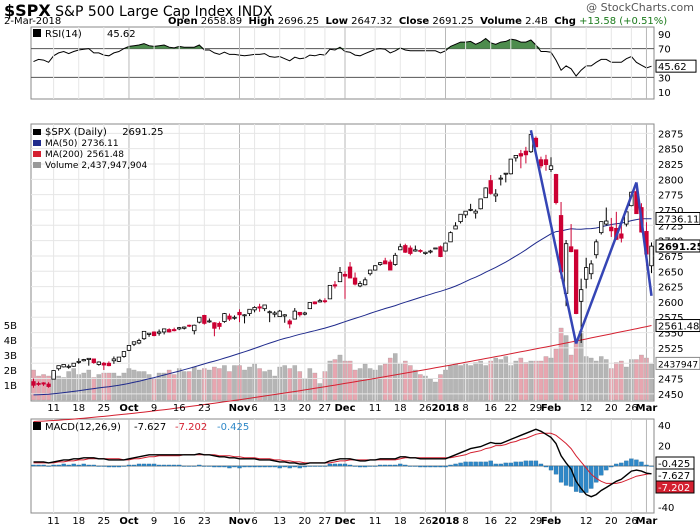 This screenshot has width=700, height=530. What do you see at coordinates (670, 257) in the screenshot?
I see `price-tick-label: 2675` at bounding box center [670, 257].